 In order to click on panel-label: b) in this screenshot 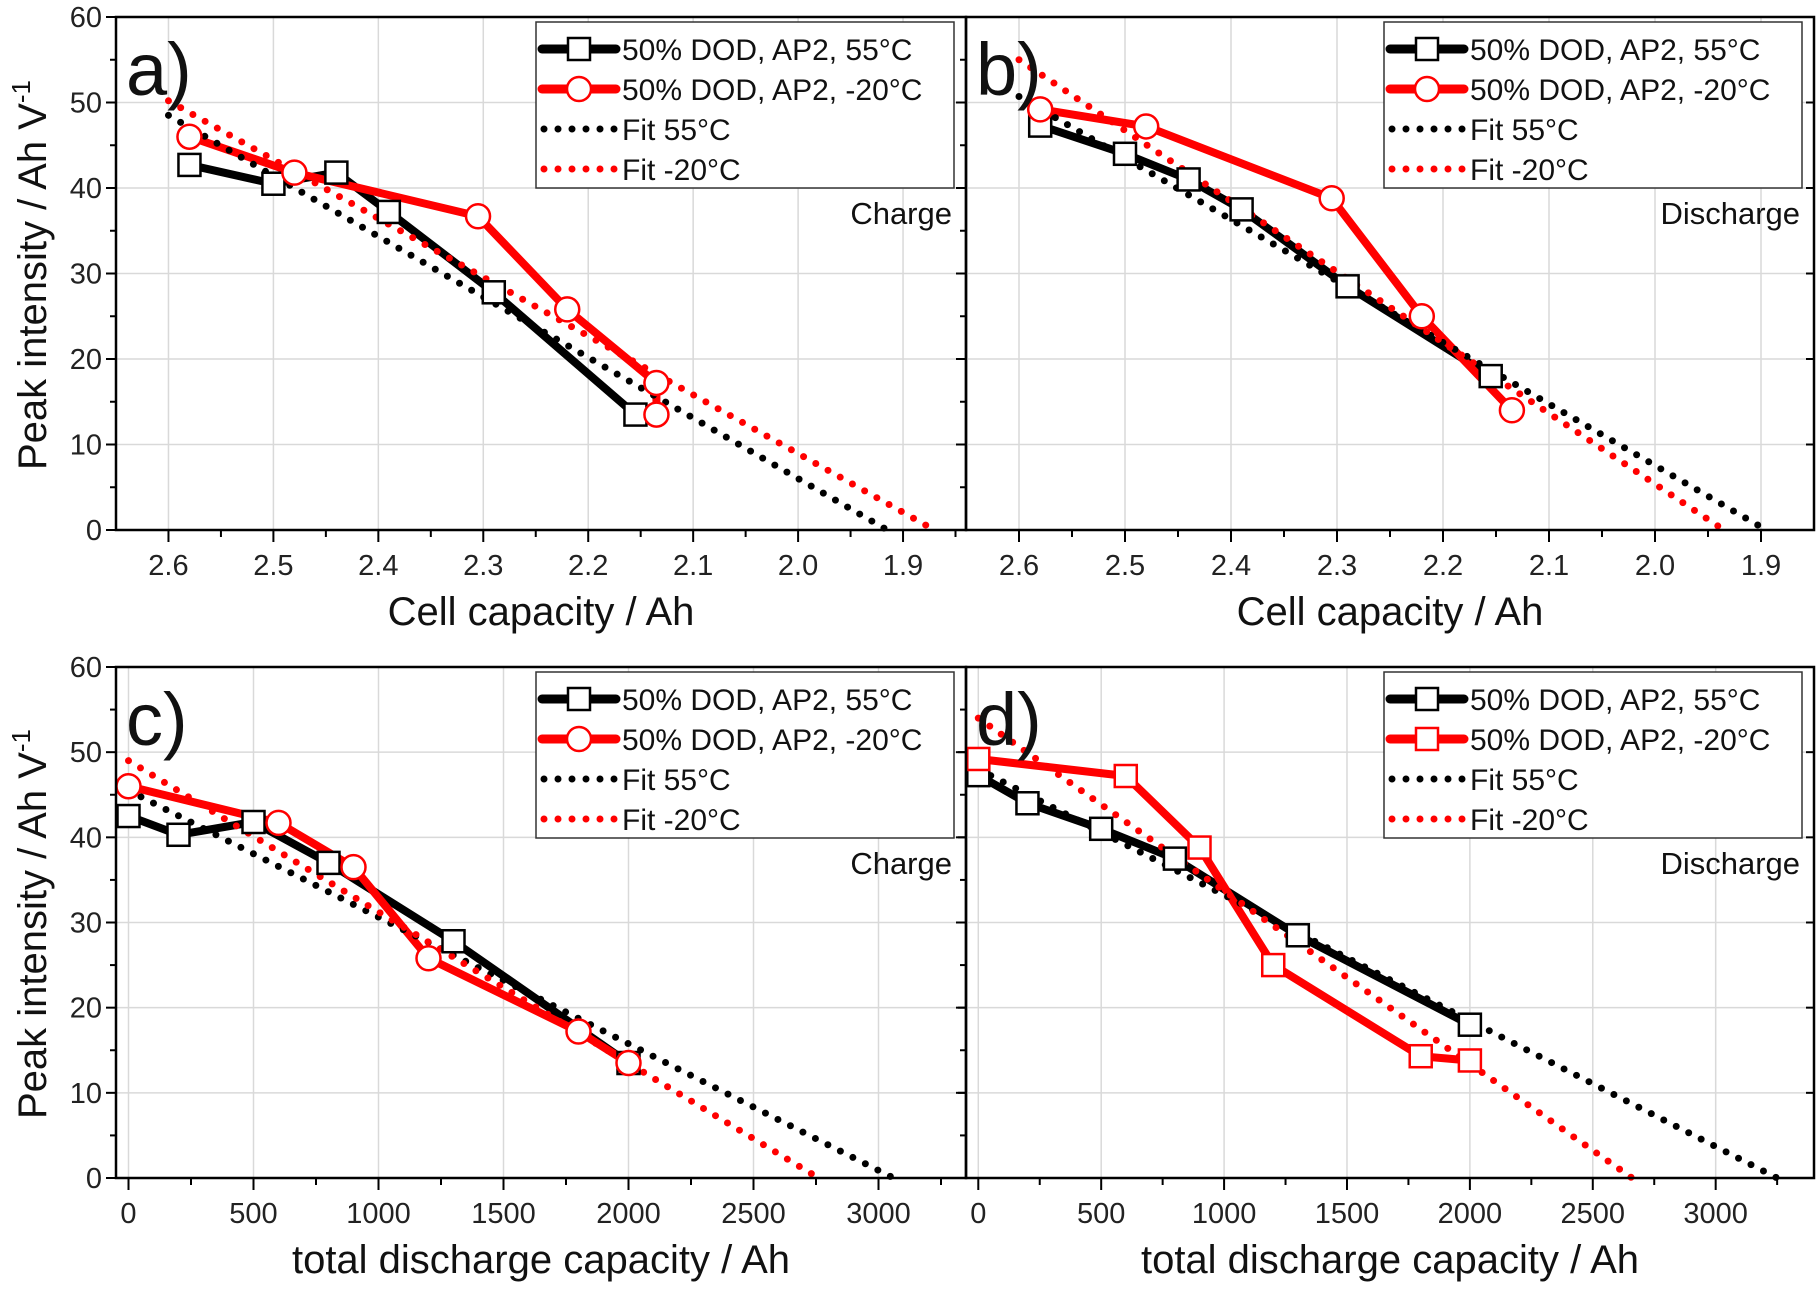, I will do `click(1009, 69)`.